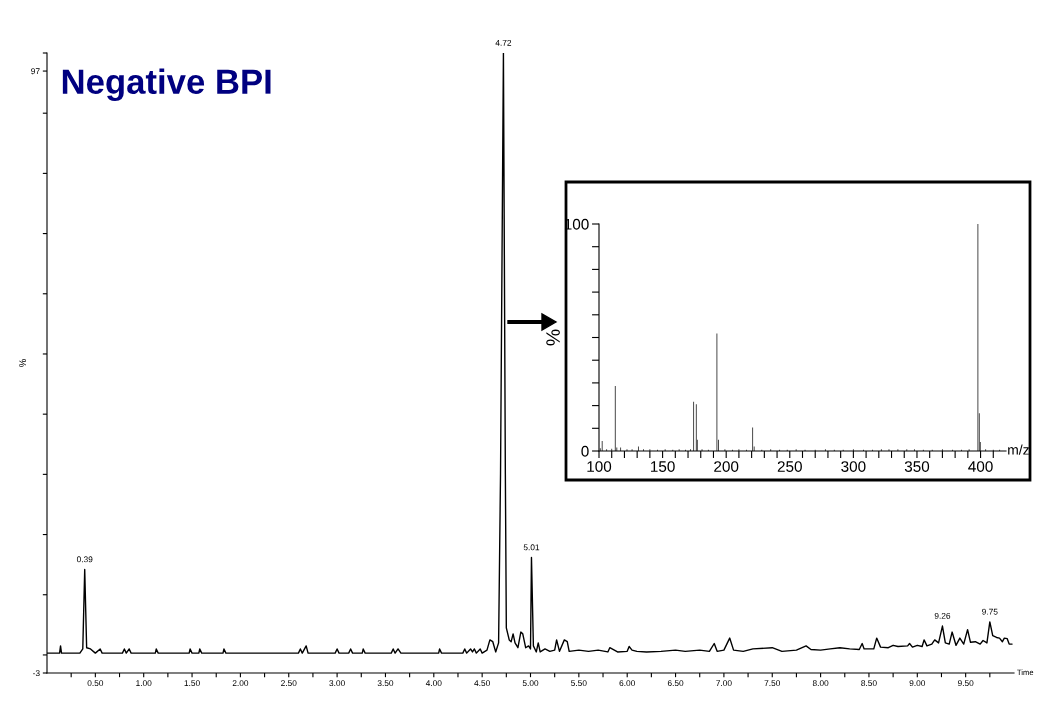 Image resolution: width=1037 pixels, height=707 pixels. Describe the element at coordinates (724, 683) in the screenshot. I see `x-tick-label: 7.00` at that location.